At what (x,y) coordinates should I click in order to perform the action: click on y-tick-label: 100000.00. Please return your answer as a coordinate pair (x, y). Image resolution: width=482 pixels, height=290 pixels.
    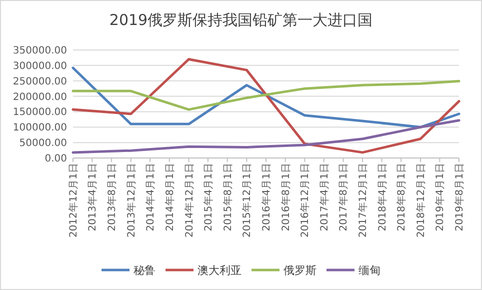
    Looking at the image, I should click on (39, 128).